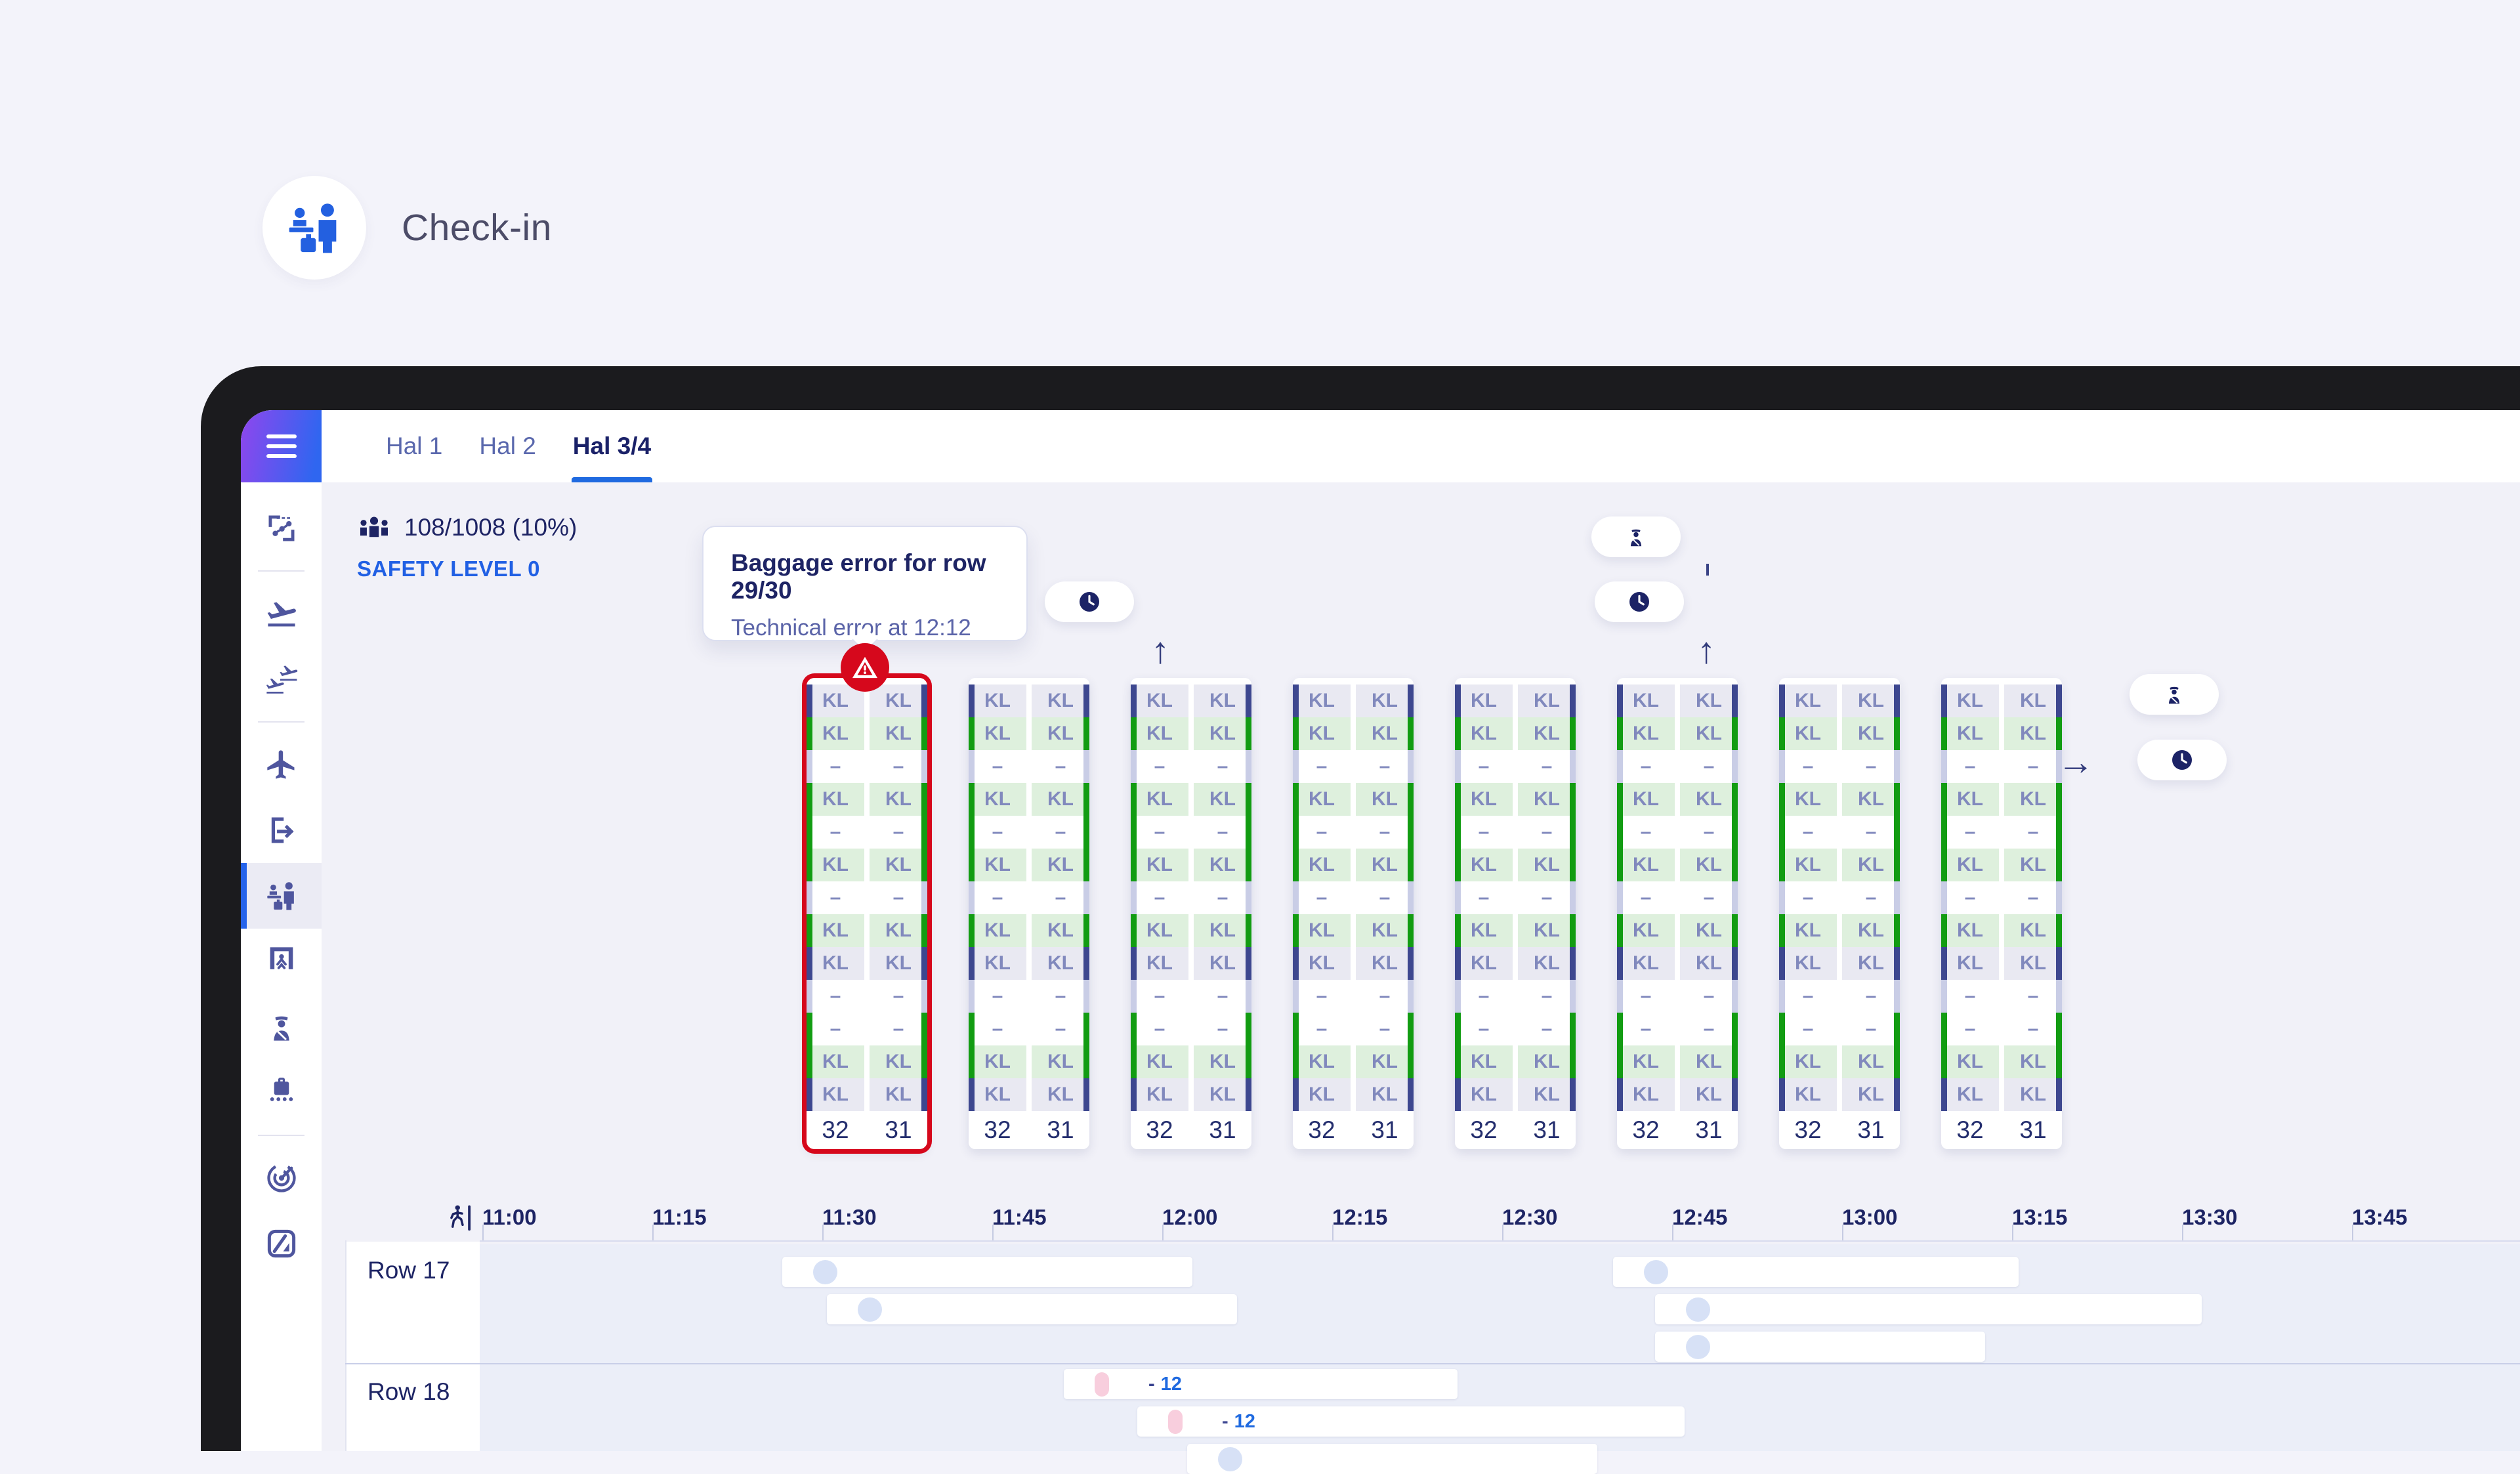  Describe the element at coordinates (1261, 1384) in the screenshot. I see `flight-bar-kl0984: -12` at that location.